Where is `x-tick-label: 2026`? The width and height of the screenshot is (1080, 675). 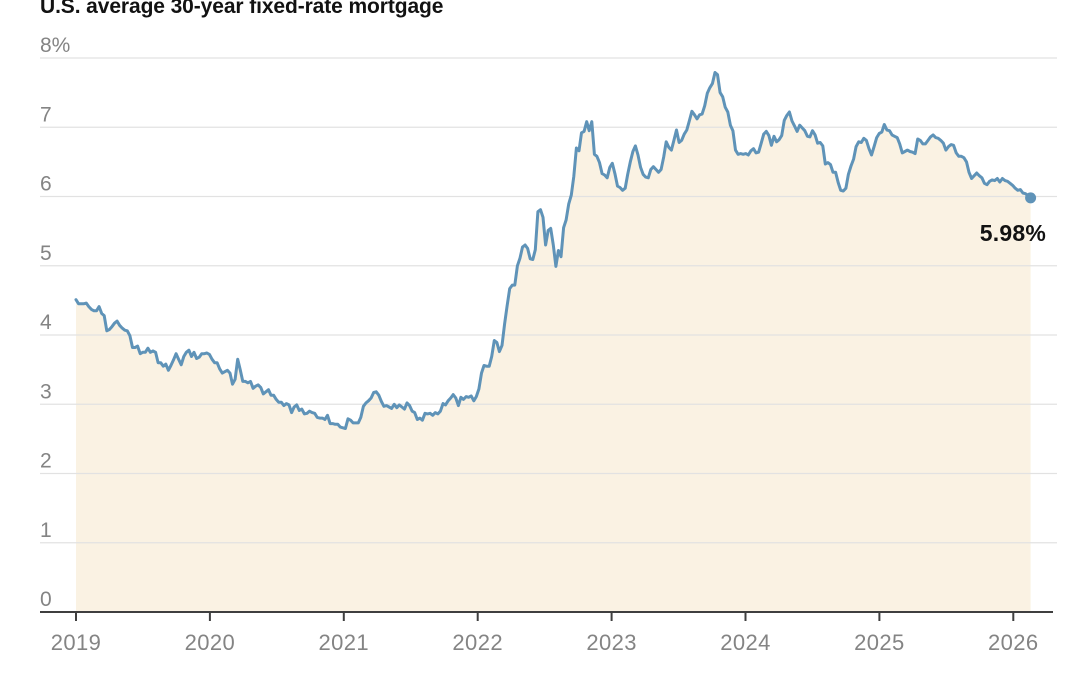 x-tick-label: 2026 is located at coordinates (1013, 642).